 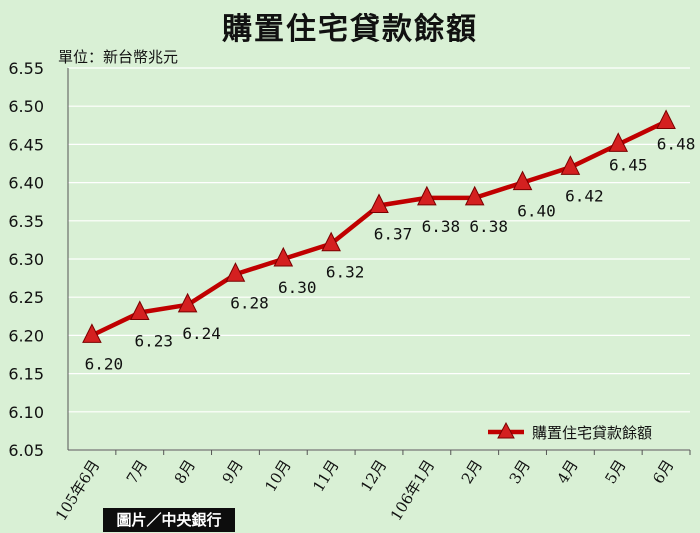 I want to click on x-tick-label: 4月, so click(x=568, y=472).